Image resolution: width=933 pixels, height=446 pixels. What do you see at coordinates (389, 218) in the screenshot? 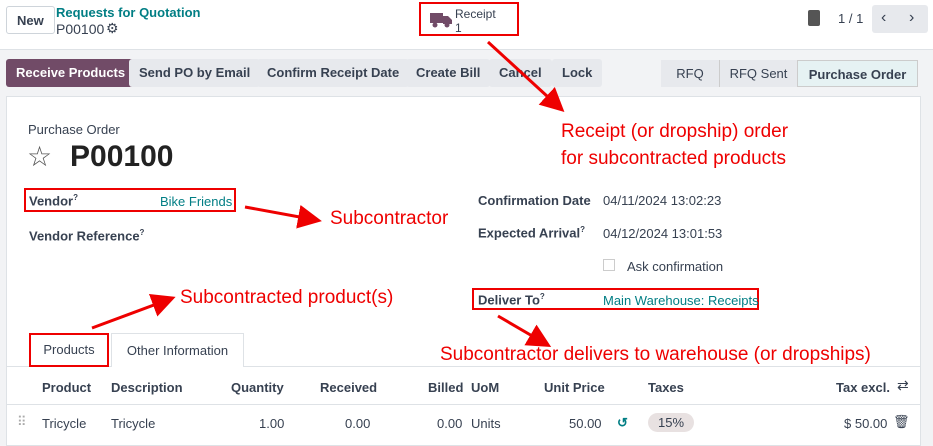
I see `annotation-subcontractor: Subcontractor` at bounding box center [389, 218].